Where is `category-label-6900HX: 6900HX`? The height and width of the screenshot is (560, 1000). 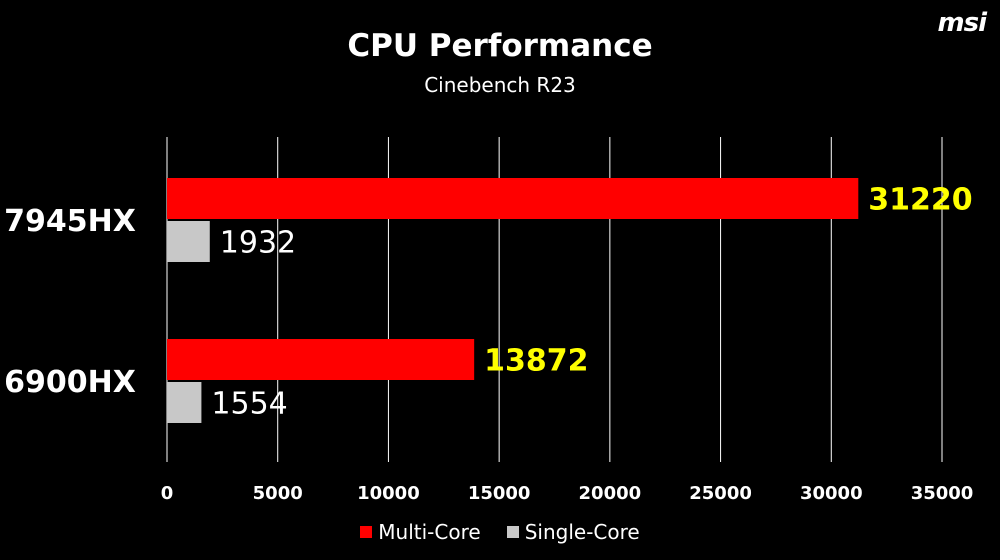
category-label-6900HX: 6900HX is located at coordinates (70, 382).